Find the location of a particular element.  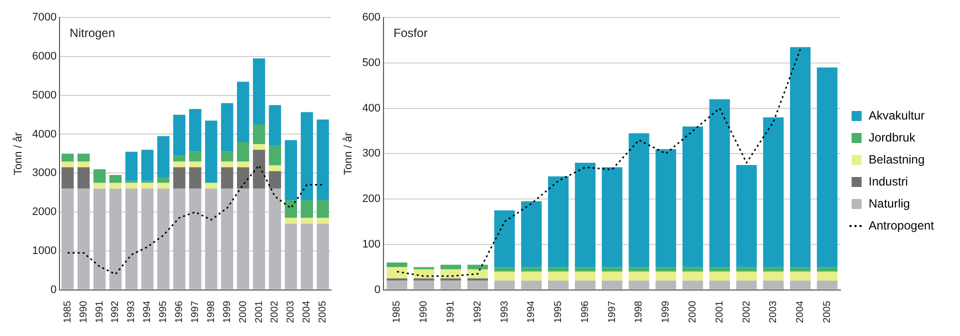

x-tick-label: 1994 is located at coordinates (148, 312).